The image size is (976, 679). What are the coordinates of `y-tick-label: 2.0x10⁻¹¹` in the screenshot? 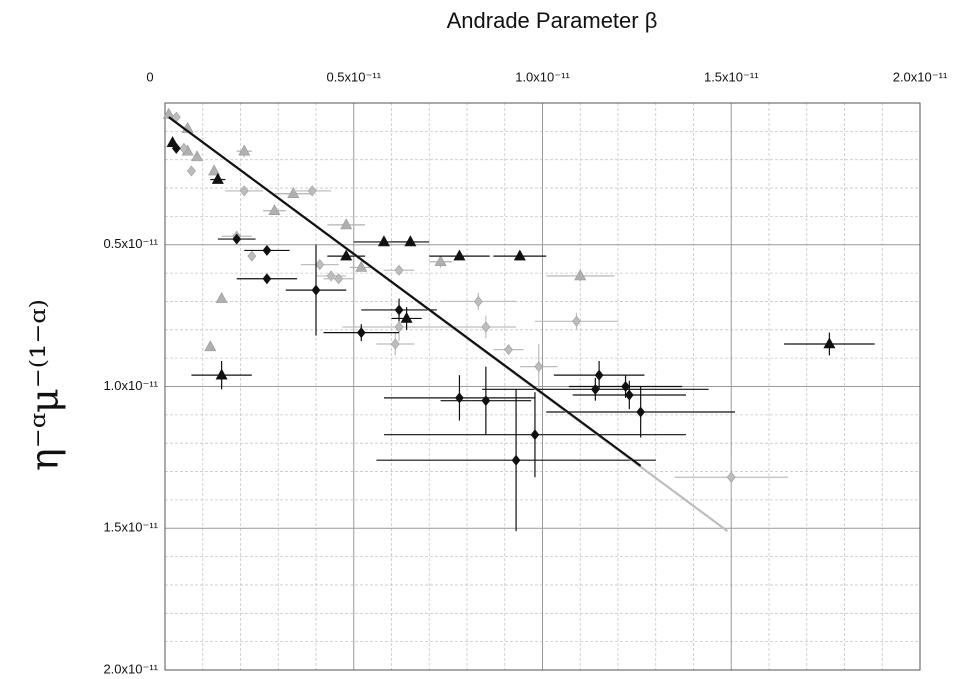 It's located at (130, 668).